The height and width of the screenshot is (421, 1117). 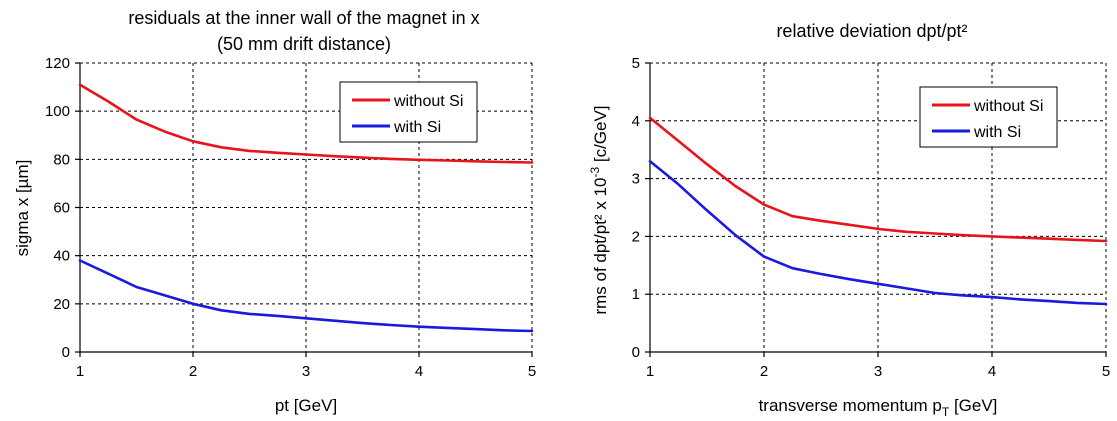 What do you see at coordinates (61, 304) in the screenshot?
I see `y-tick-label: 20` at bounding box center [61, 304].